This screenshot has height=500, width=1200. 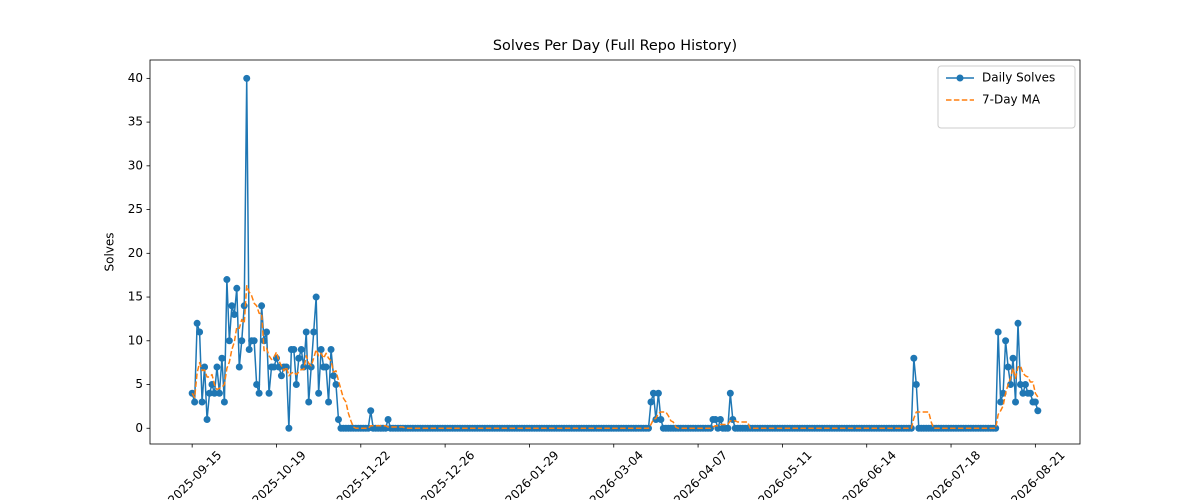 I want to click on legend-label: 7-Day MA, so click(x=1011, y=100).